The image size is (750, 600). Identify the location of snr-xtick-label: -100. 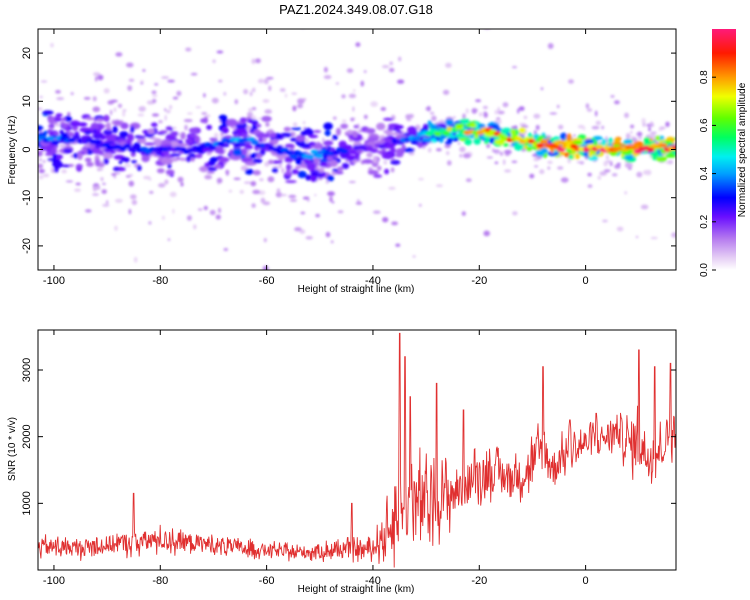
(54, 581).